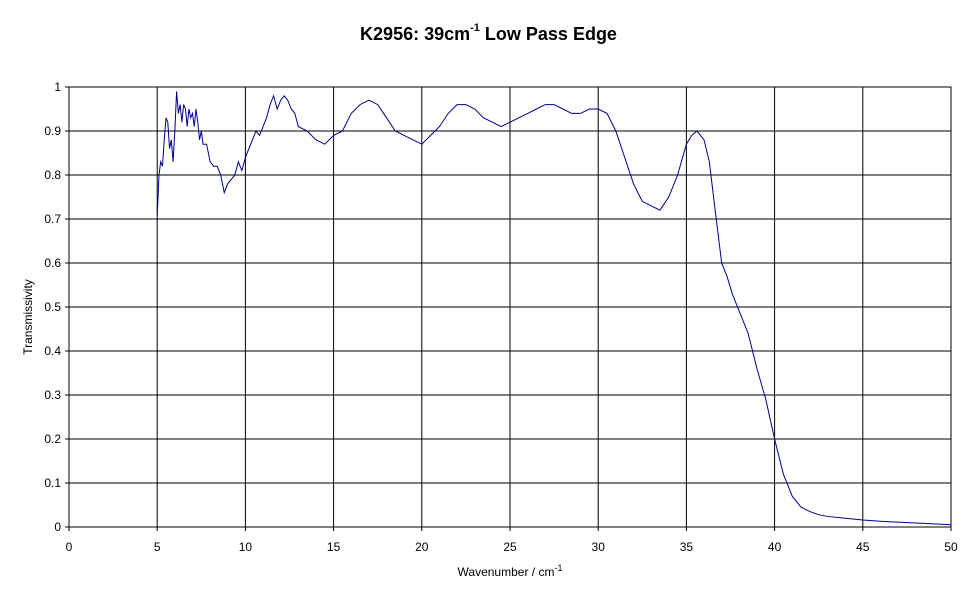 This screenshot has height=600, width=977. What do you see at coordinates (863, 547) in the screenshot?
I see `x-tick-label: 45` at bounding box center [863, 547].